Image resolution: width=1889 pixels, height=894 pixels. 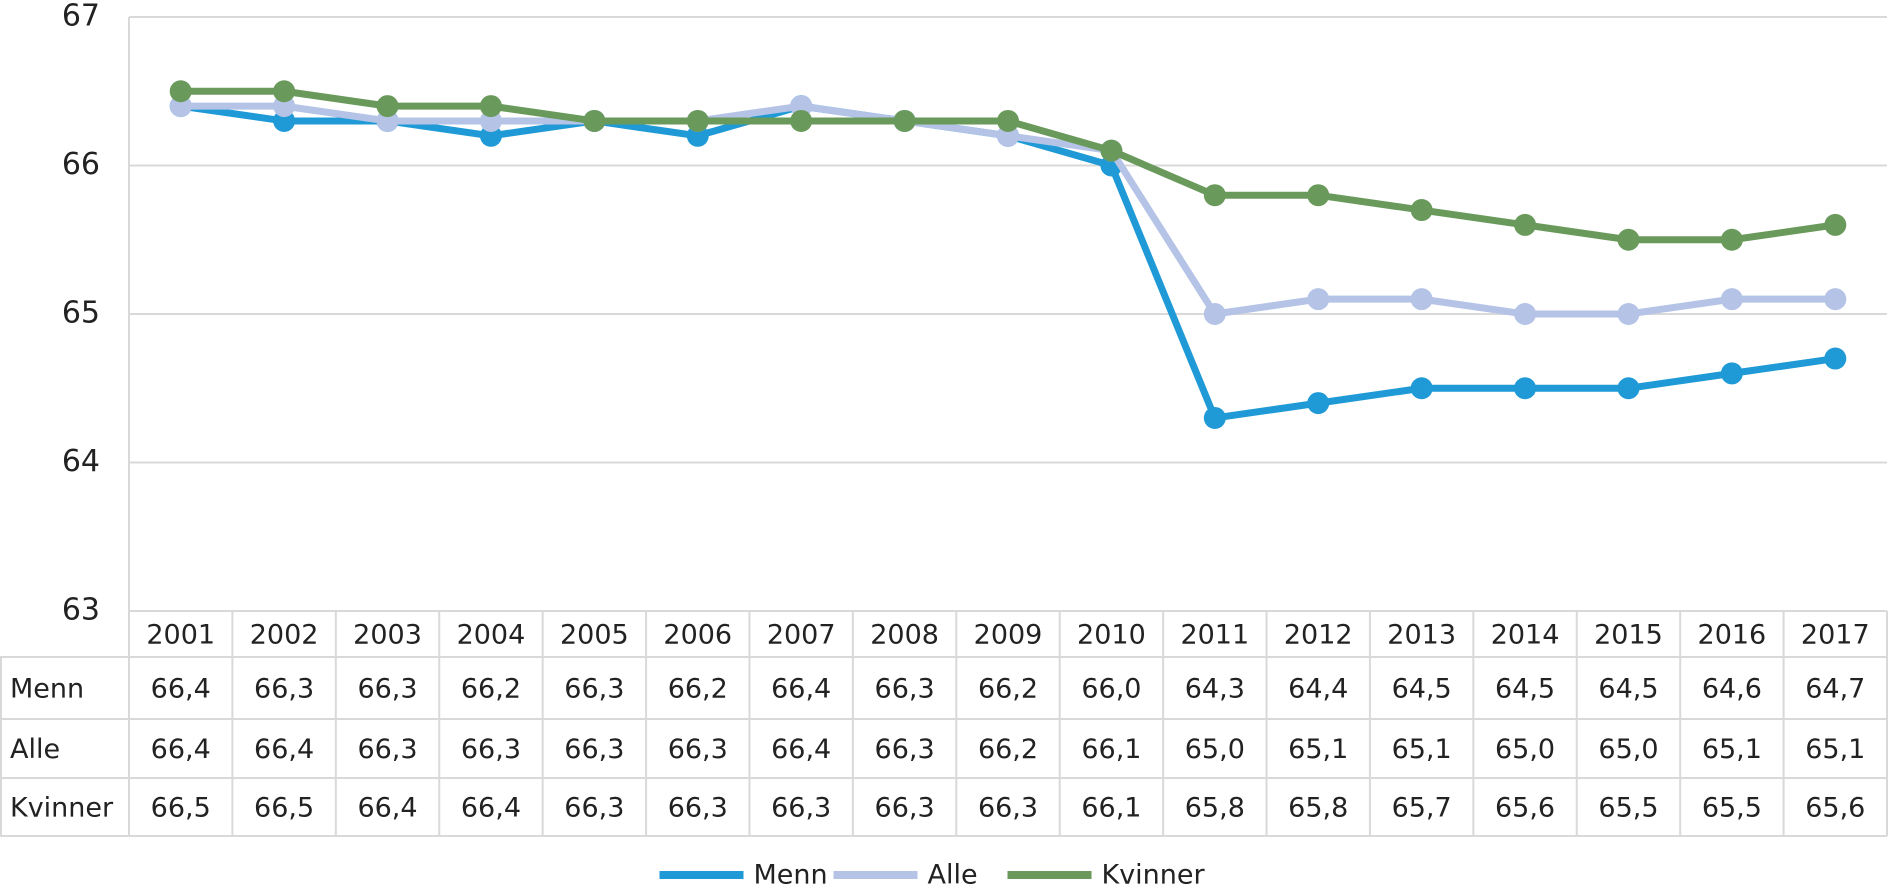 I want to click on y-tick-label: 63, so click(x=81, y=610).